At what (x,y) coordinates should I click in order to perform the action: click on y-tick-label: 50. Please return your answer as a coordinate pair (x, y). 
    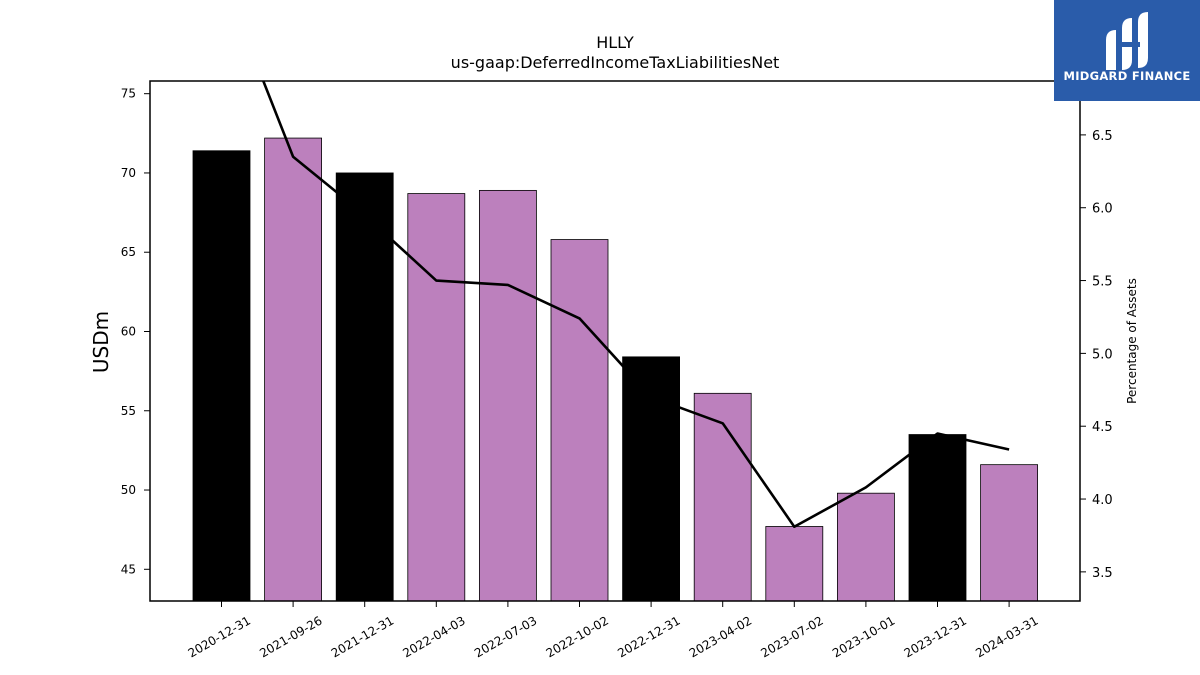
    Looking at the image, I should click on (128, 490).